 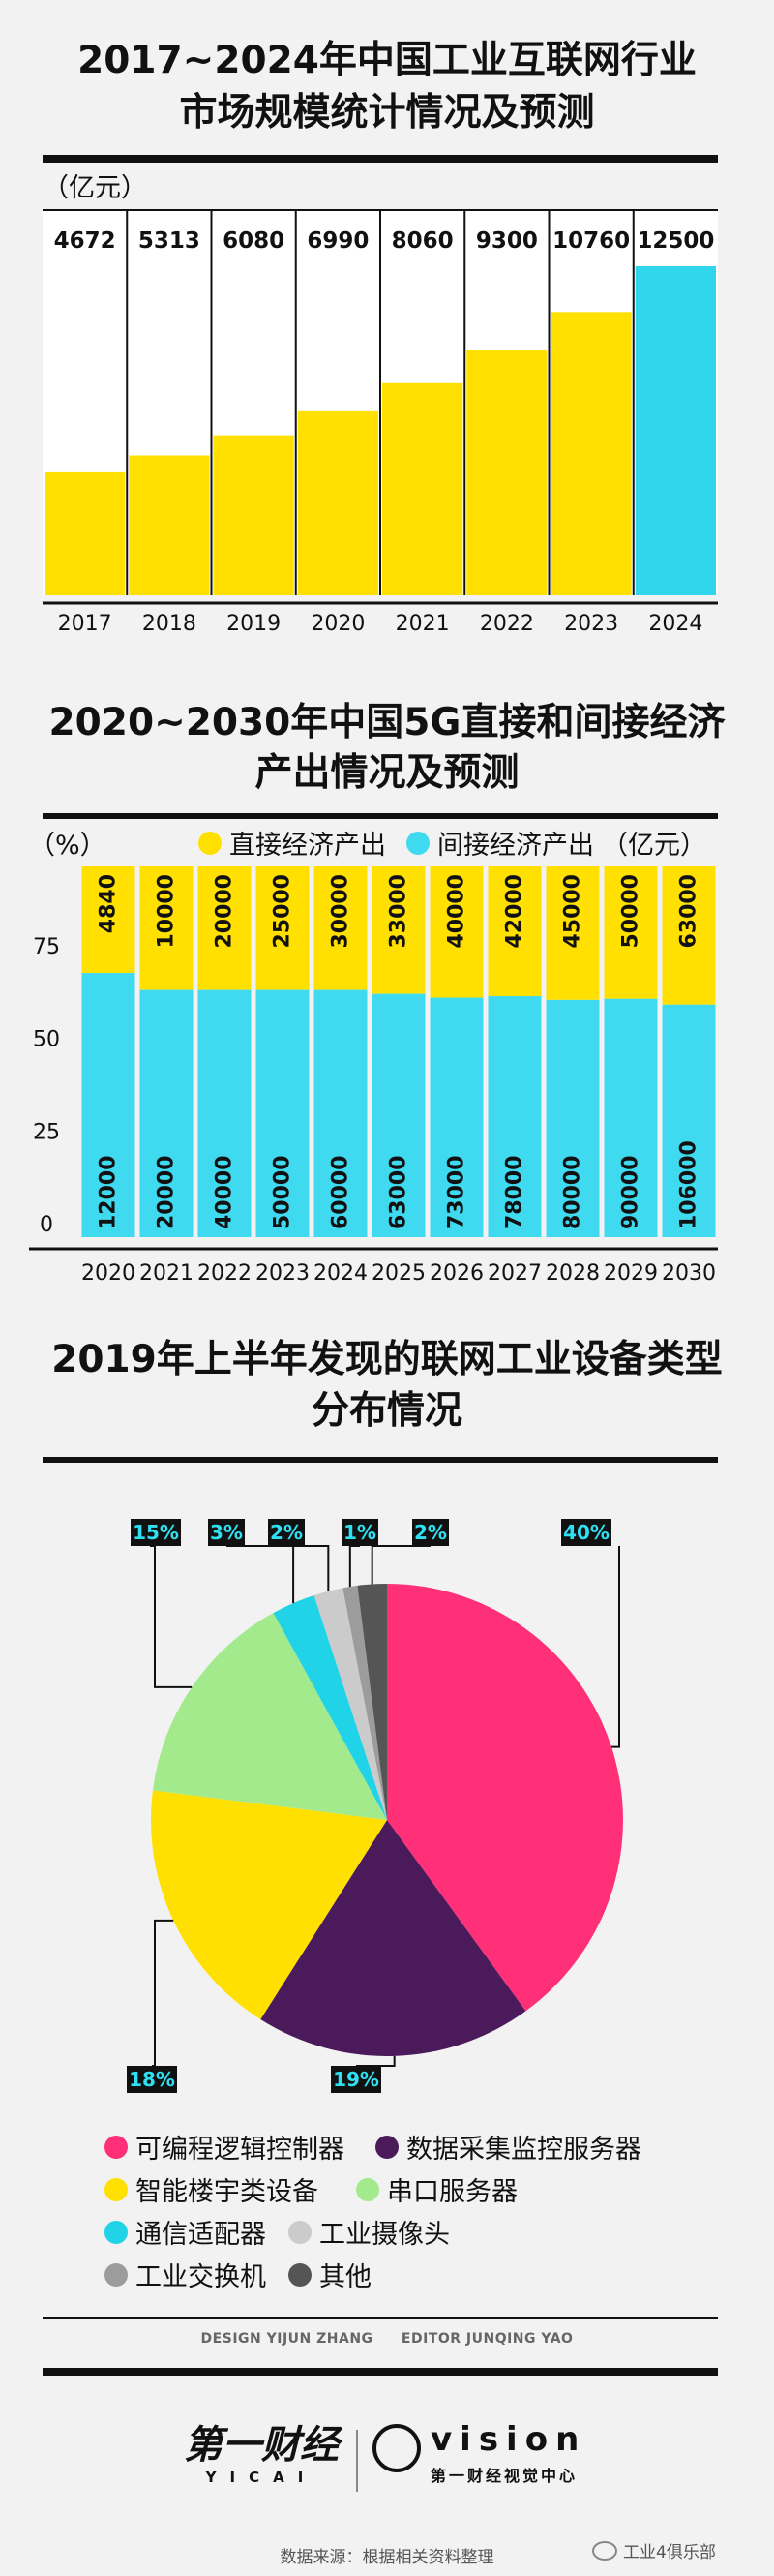 What do you see at coordinates (269, 1716) in the screenshot?
I see `pie-slice-串口服务器` at bounding box center [269, 1716].